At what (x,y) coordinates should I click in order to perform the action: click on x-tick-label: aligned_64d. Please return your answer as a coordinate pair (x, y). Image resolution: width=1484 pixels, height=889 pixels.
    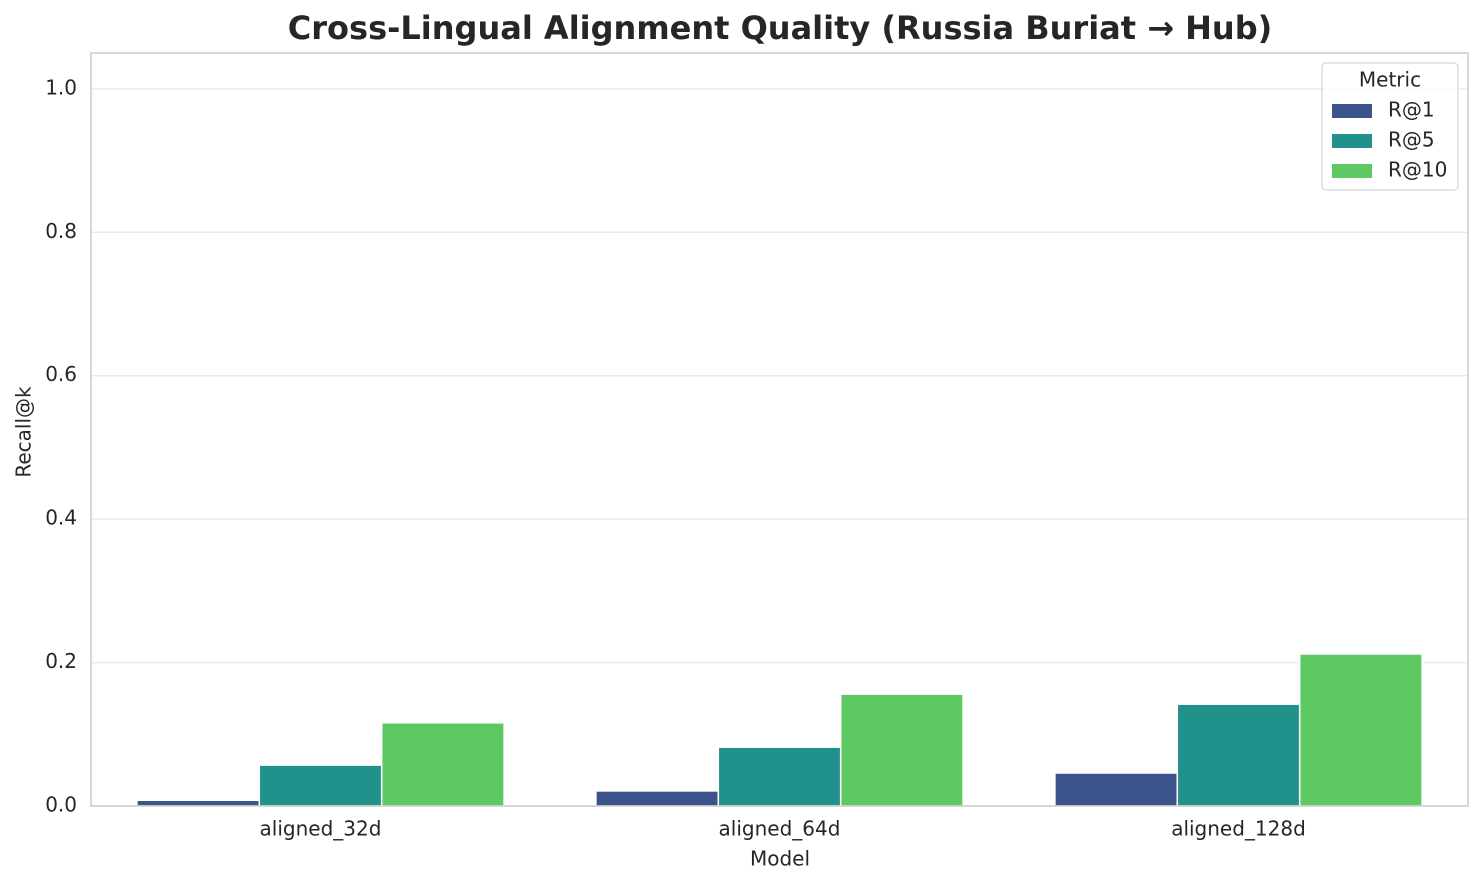
    Looking at the image, I should click on (780, 829).